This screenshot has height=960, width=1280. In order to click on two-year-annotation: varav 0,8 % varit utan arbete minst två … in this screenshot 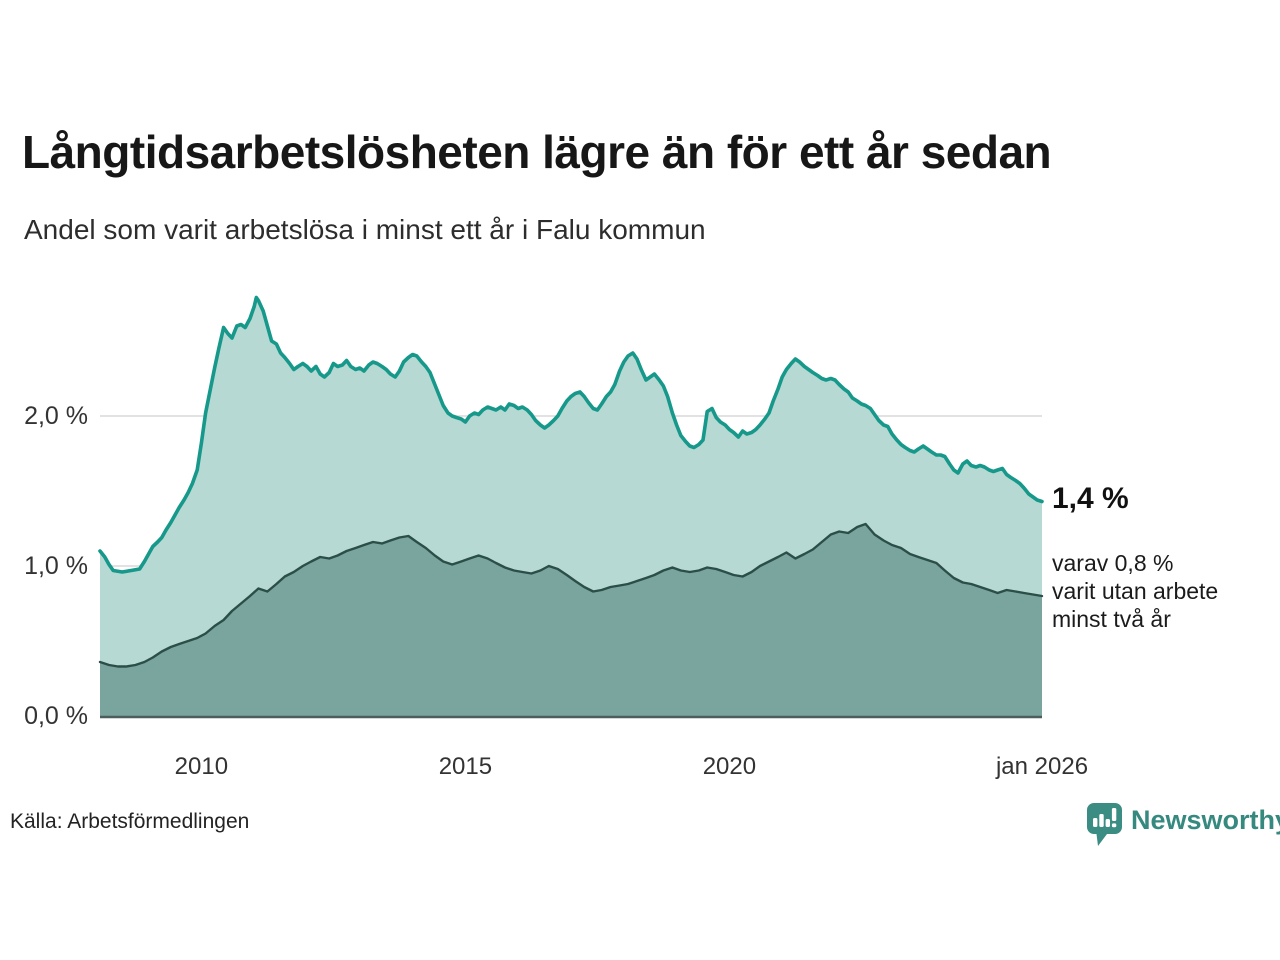, I will do `click(1135, 591)`.